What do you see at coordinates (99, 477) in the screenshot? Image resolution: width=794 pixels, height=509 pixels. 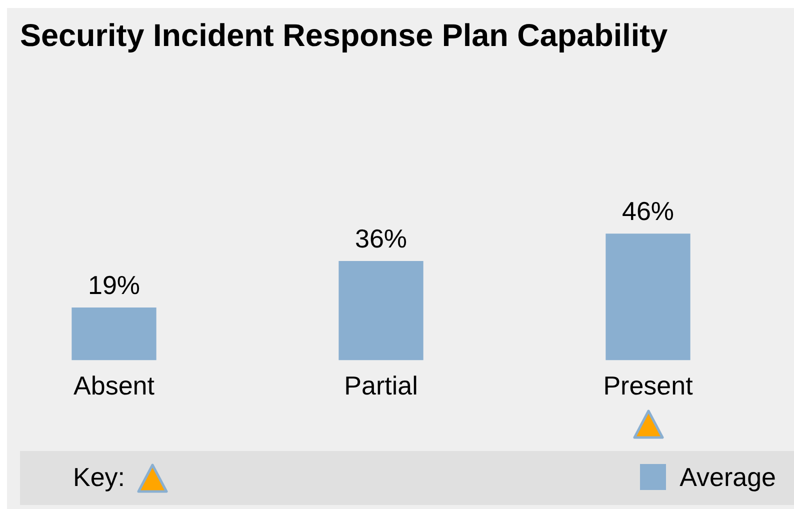 I see `legend-title: Key:` at bounding box center [99, 477].